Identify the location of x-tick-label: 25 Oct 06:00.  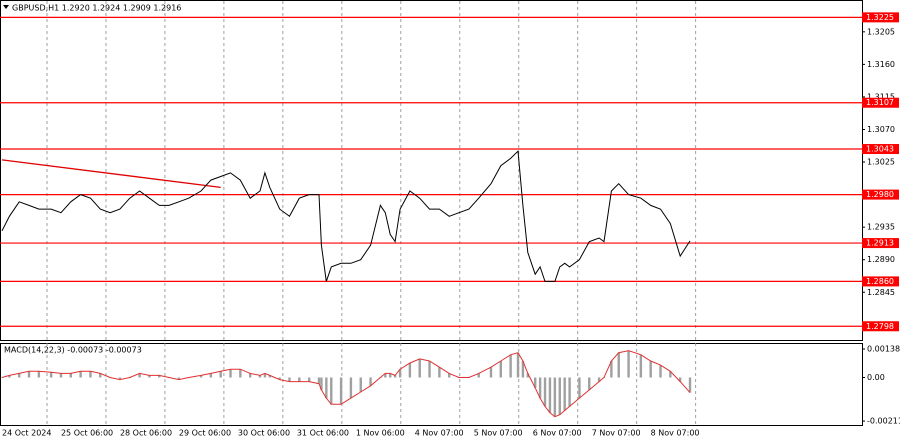
(87, 433).